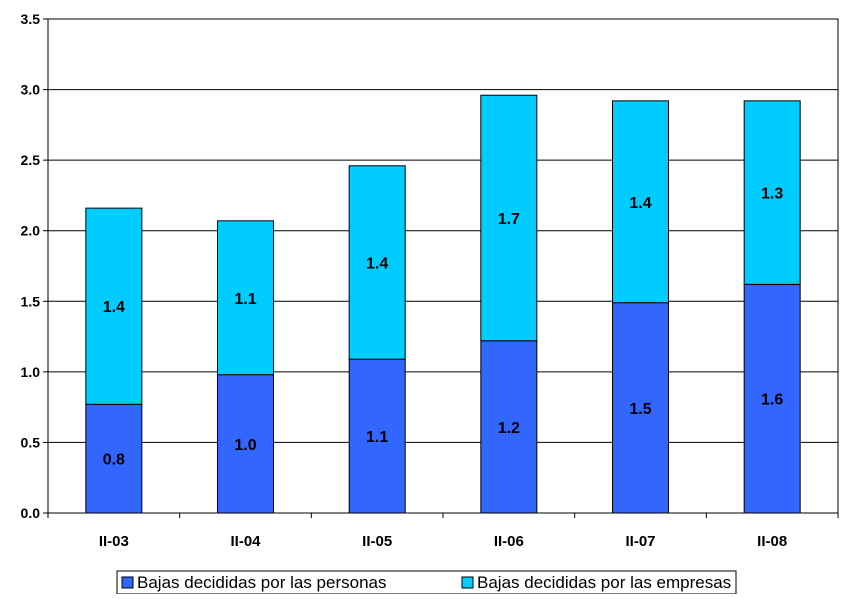 Image resolution: width=855 pixels, height=599 pixels. I want to click on bar-data-label: 1.2, so click(509, 428).